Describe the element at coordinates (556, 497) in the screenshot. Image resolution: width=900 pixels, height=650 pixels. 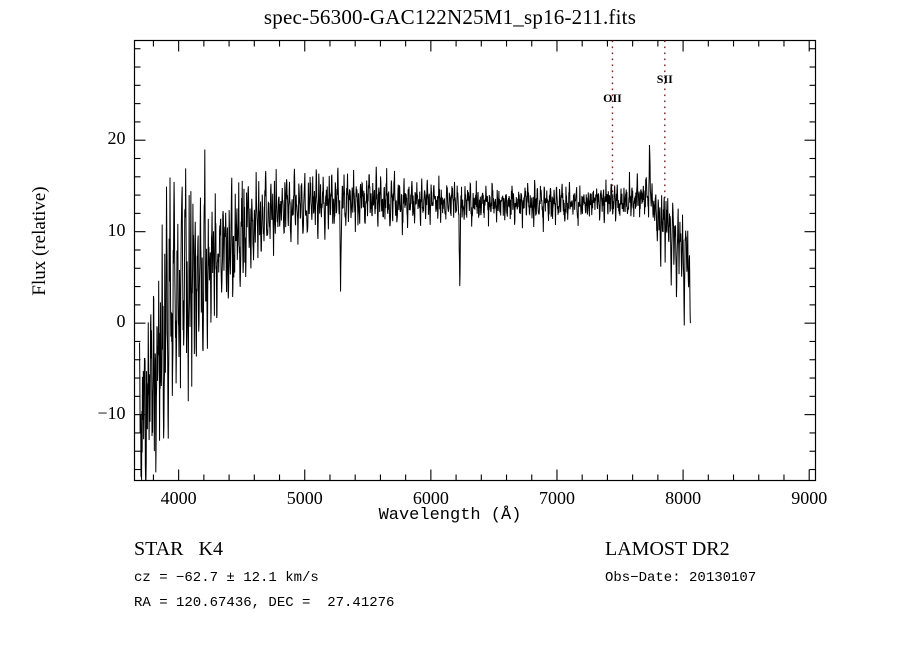
I see `x-tick-label: 7000` at that location.